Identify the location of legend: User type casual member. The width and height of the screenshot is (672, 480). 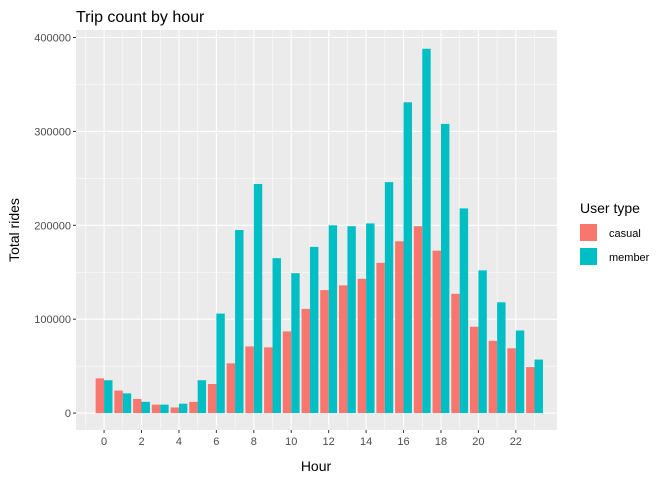
(615, 232).